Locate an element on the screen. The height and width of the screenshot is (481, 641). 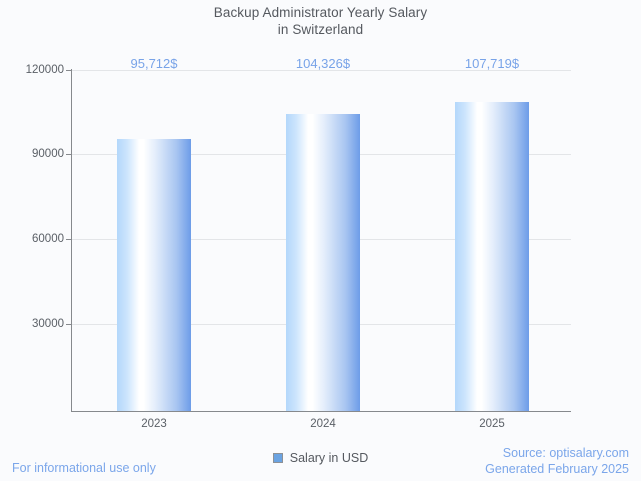
footer-source: Source: optisalary.com is located at coordinates (565, 453).